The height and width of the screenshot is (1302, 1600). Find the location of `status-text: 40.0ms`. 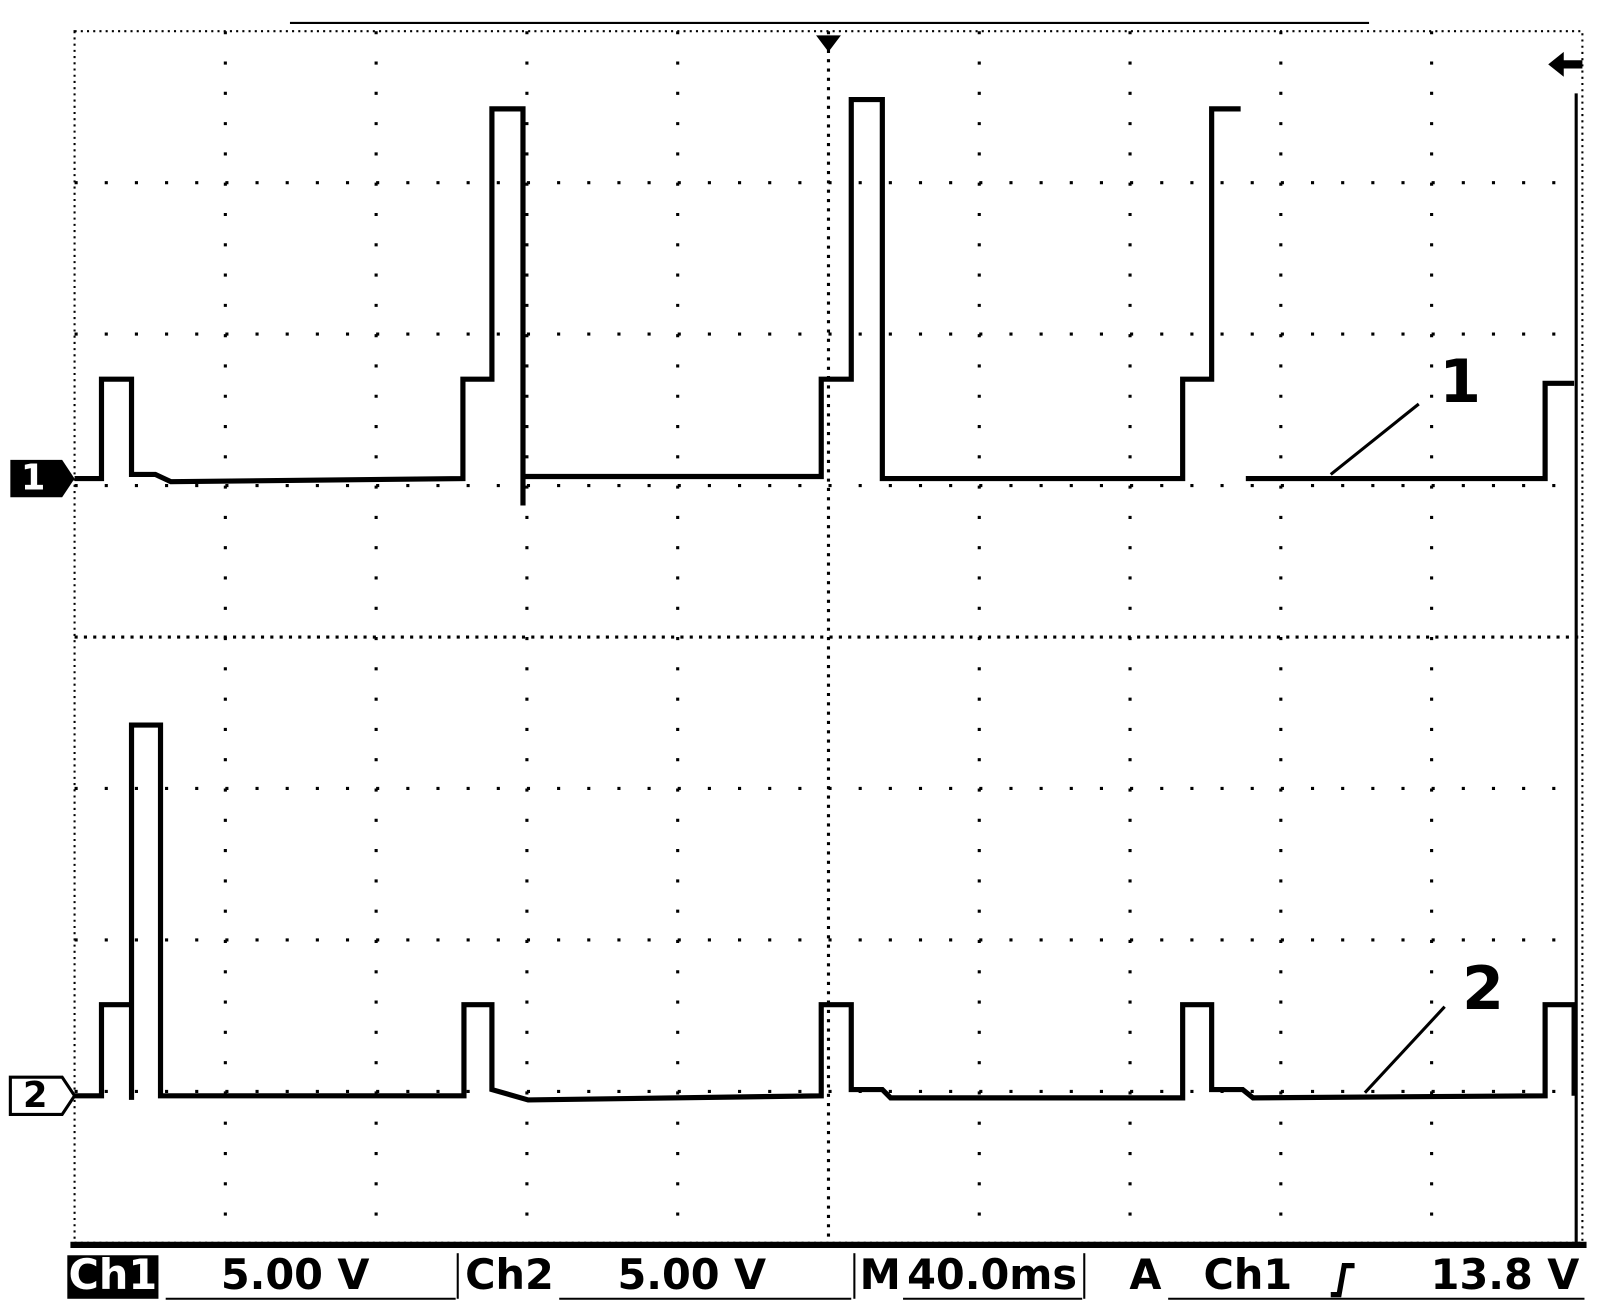

status-text: 40.0ms is located at coordinates (992, 1275).